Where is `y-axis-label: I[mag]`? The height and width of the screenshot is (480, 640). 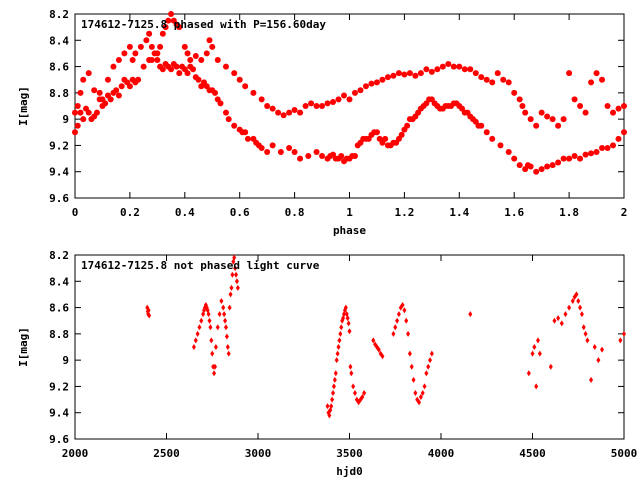 y-axis-label: I[mag] is located at coordinates (23, 106).